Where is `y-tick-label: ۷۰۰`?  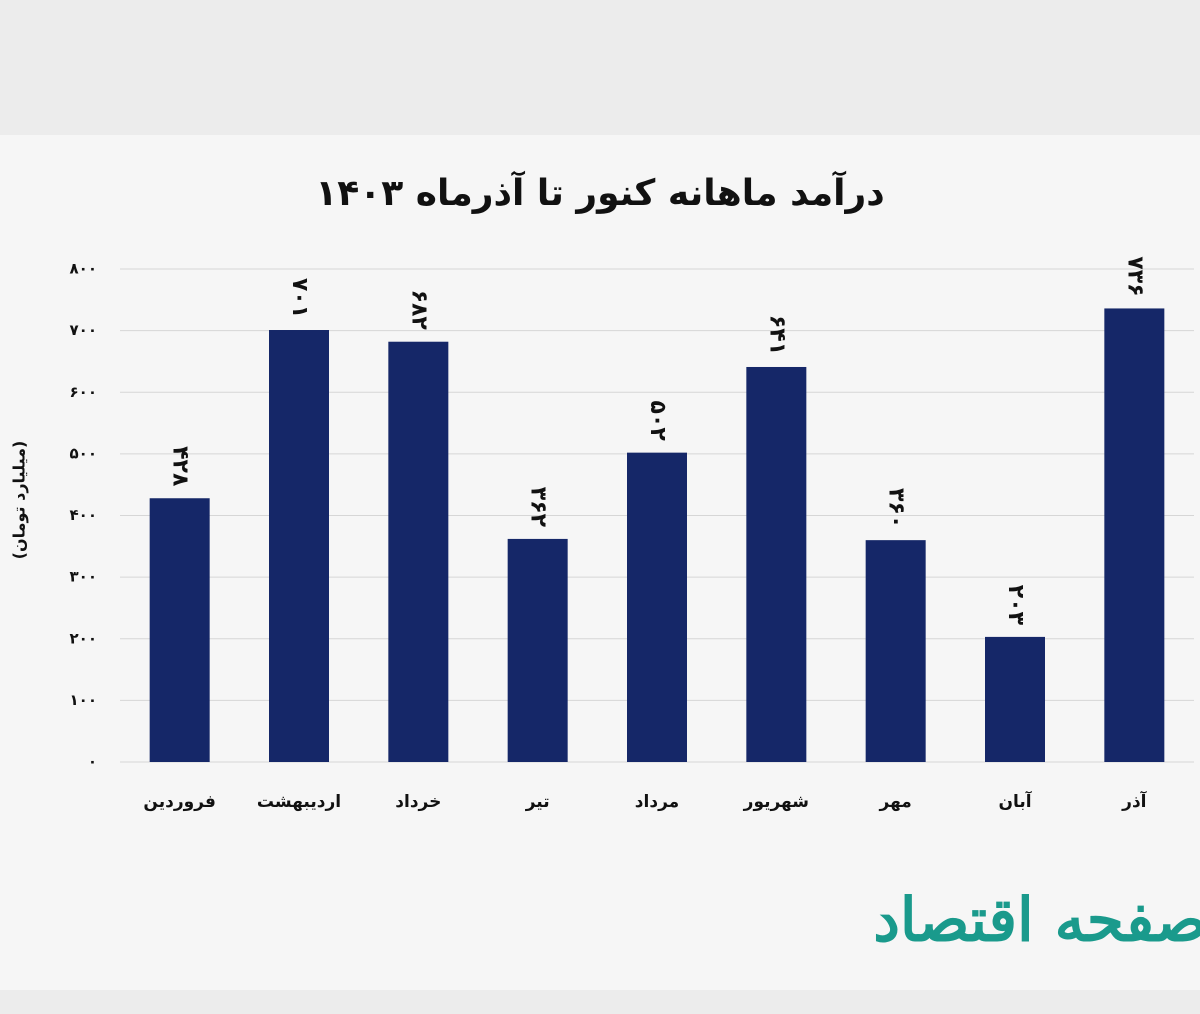
y-tick-label: ۷۰۰ is located at coordinates (83, 330).